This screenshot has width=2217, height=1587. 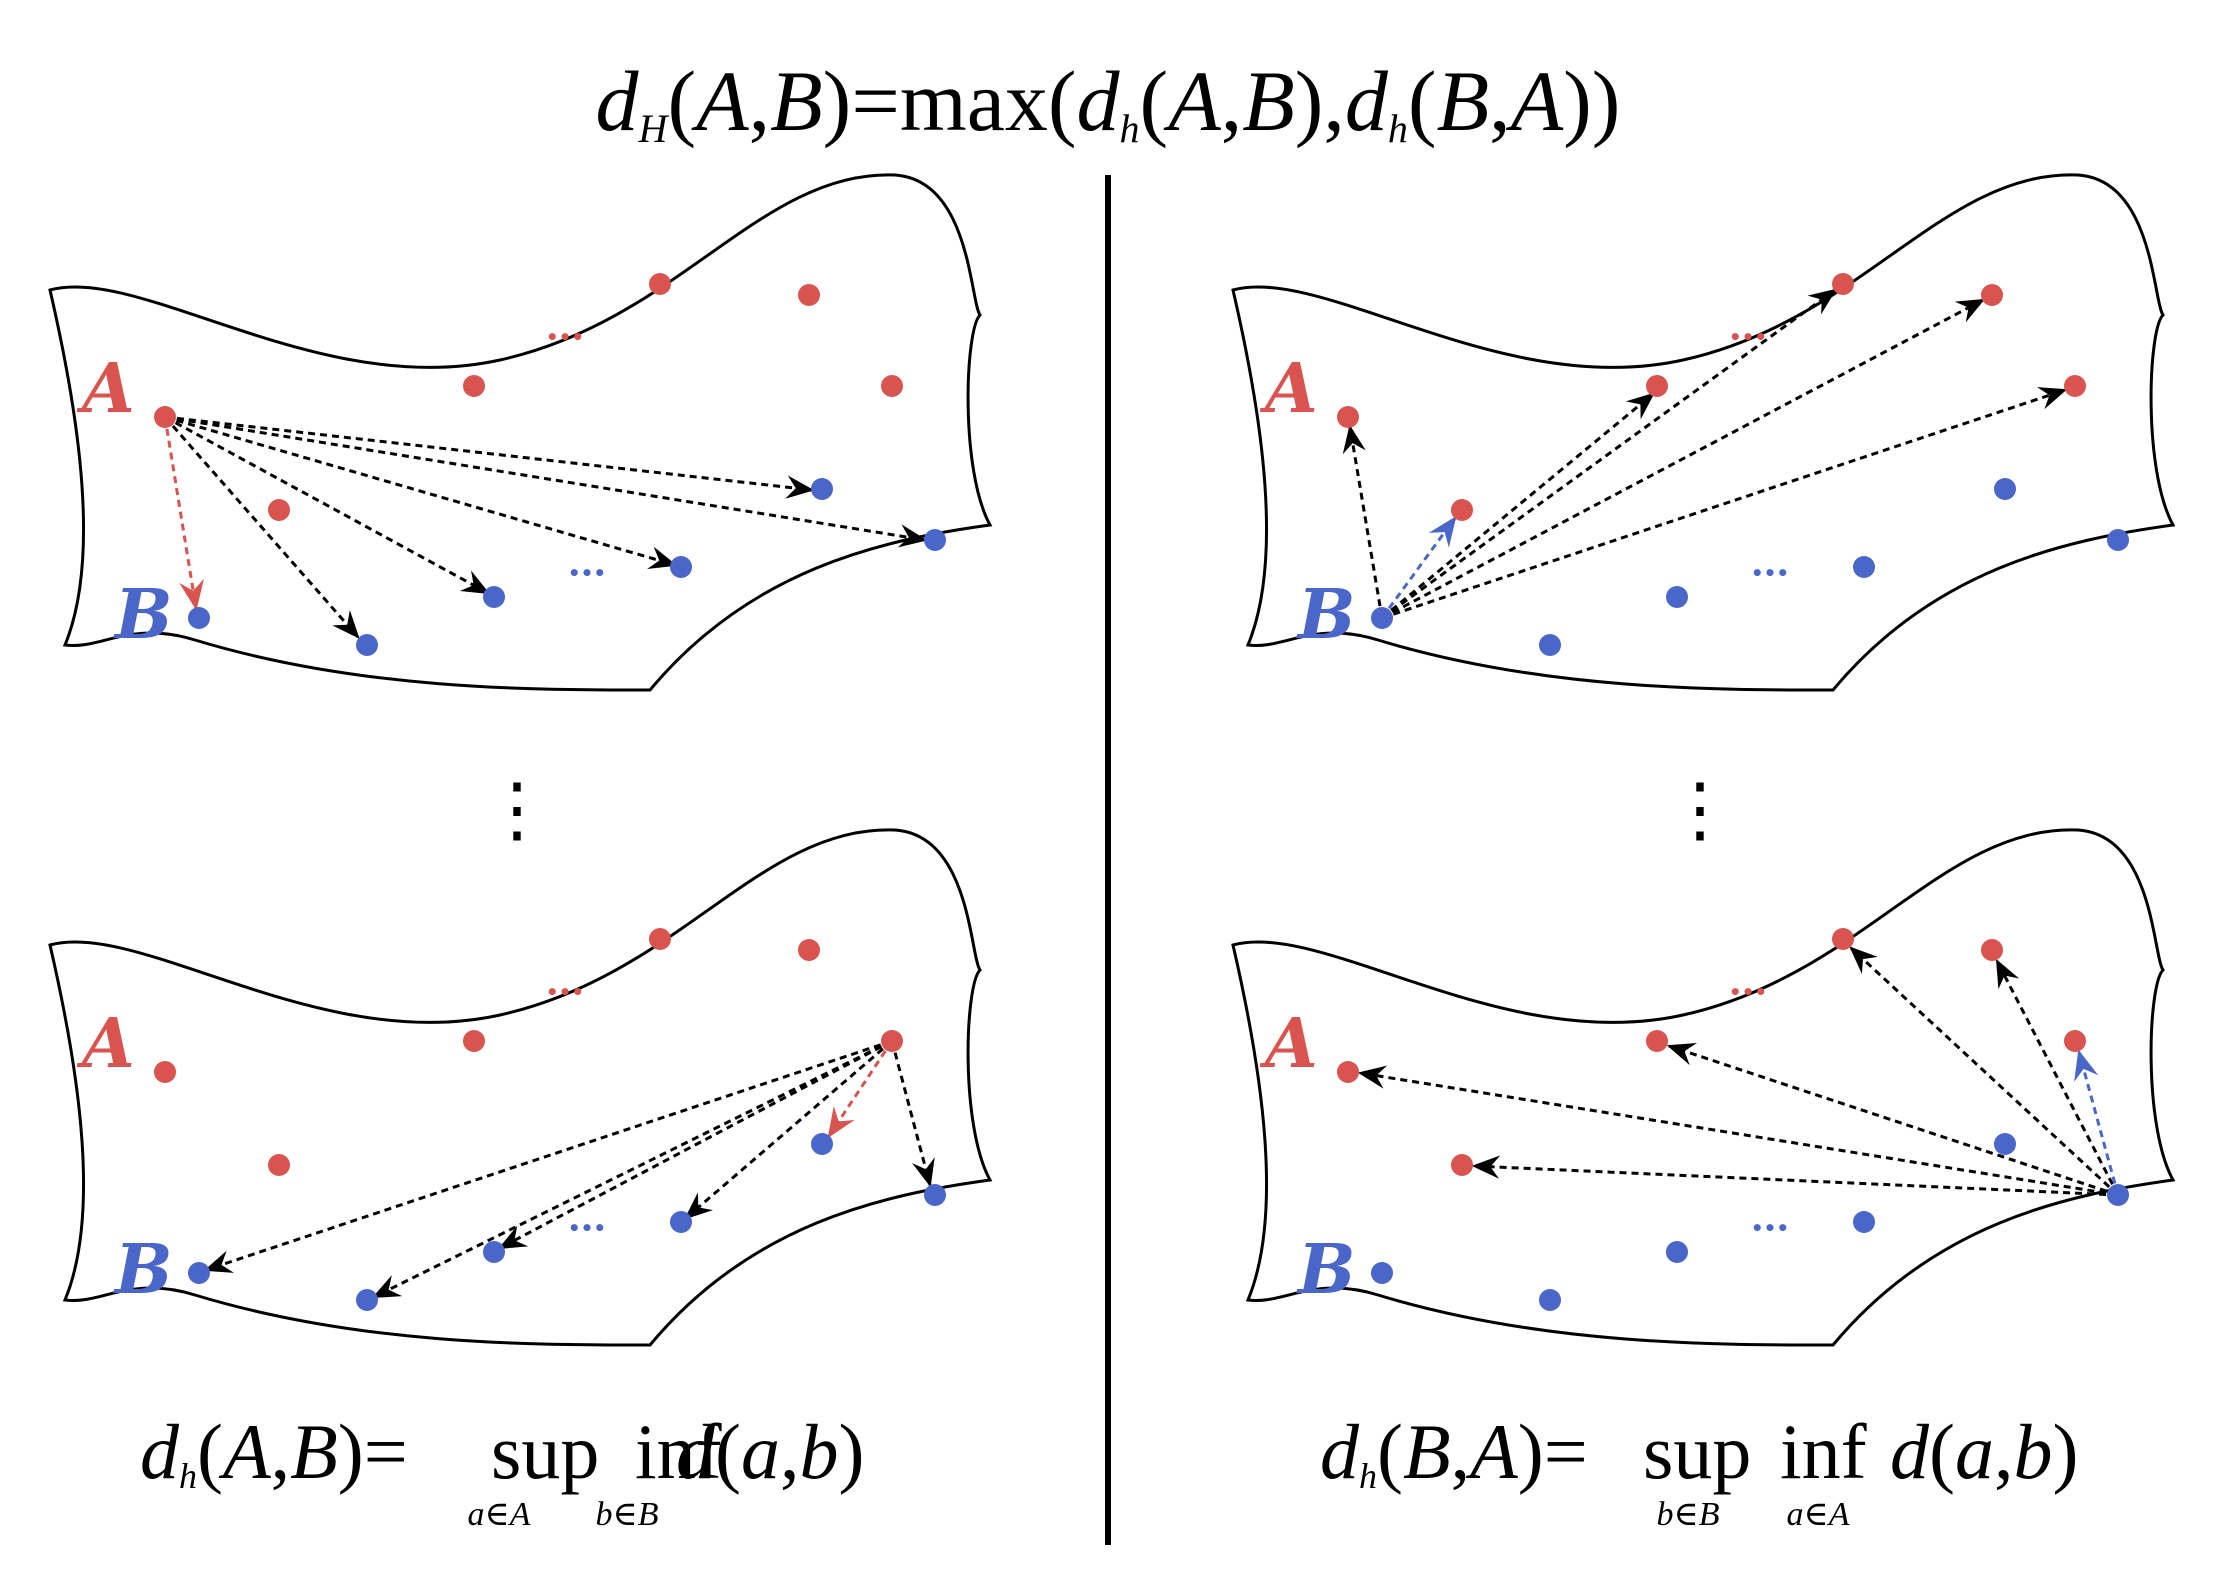 I want to click on svg-text: d(a,b), so click(x=1984, y=1451).